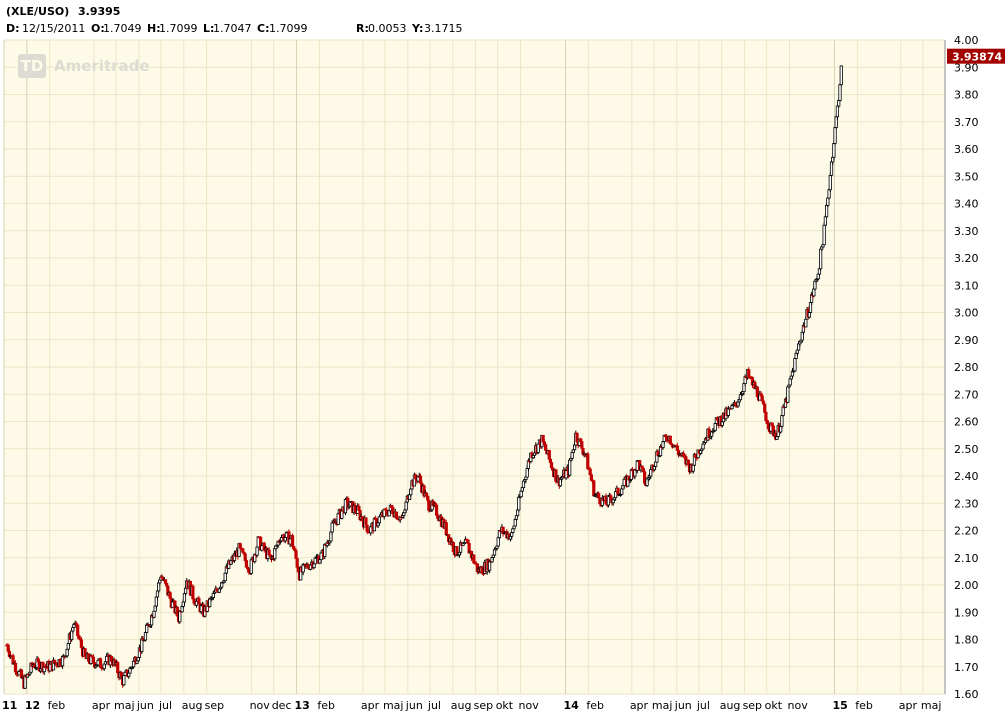  What do you see at coordinates (966, 67) in the screenshot?
I see `y-tick-label: 3.90` at bounding box center [966, 67].